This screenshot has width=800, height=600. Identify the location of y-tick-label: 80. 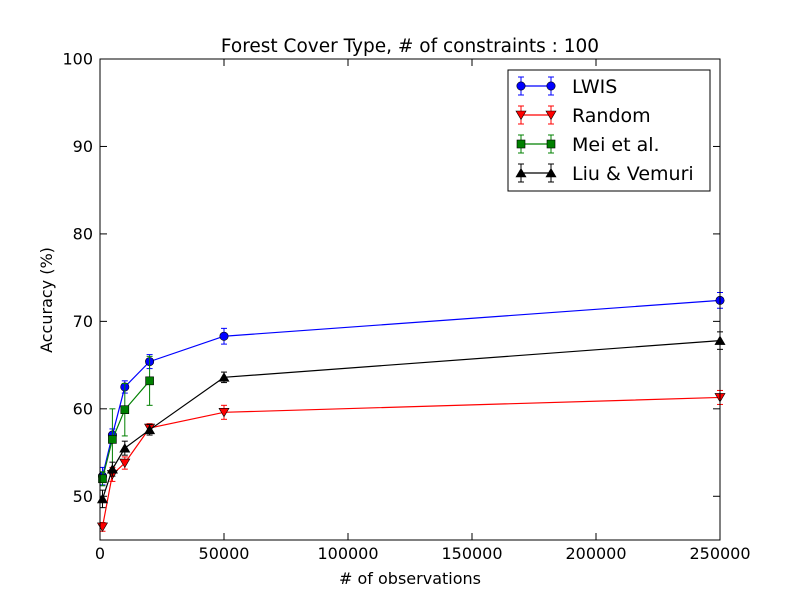
(83, 233).